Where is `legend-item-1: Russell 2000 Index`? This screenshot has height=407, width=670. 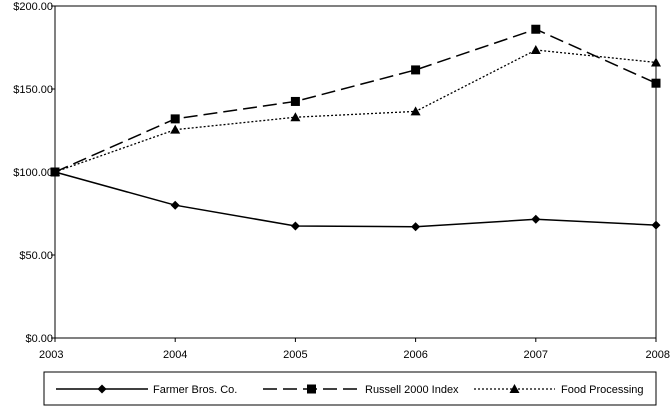 legend-item-1: Russell 2000 Index is located at coordinates (361, 390).